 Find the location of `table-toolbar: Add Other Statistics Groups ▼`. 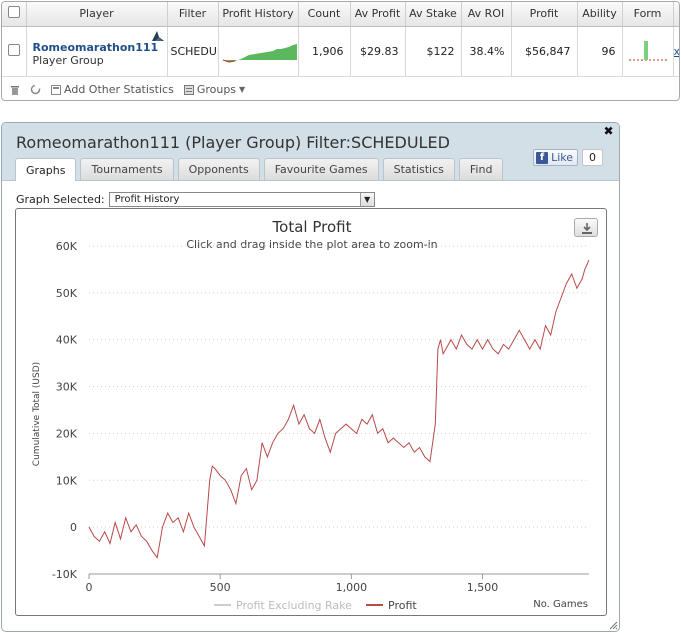

table-toolbar: Add Other Statistics Groups ▼ is located at coordinates (340, 89).